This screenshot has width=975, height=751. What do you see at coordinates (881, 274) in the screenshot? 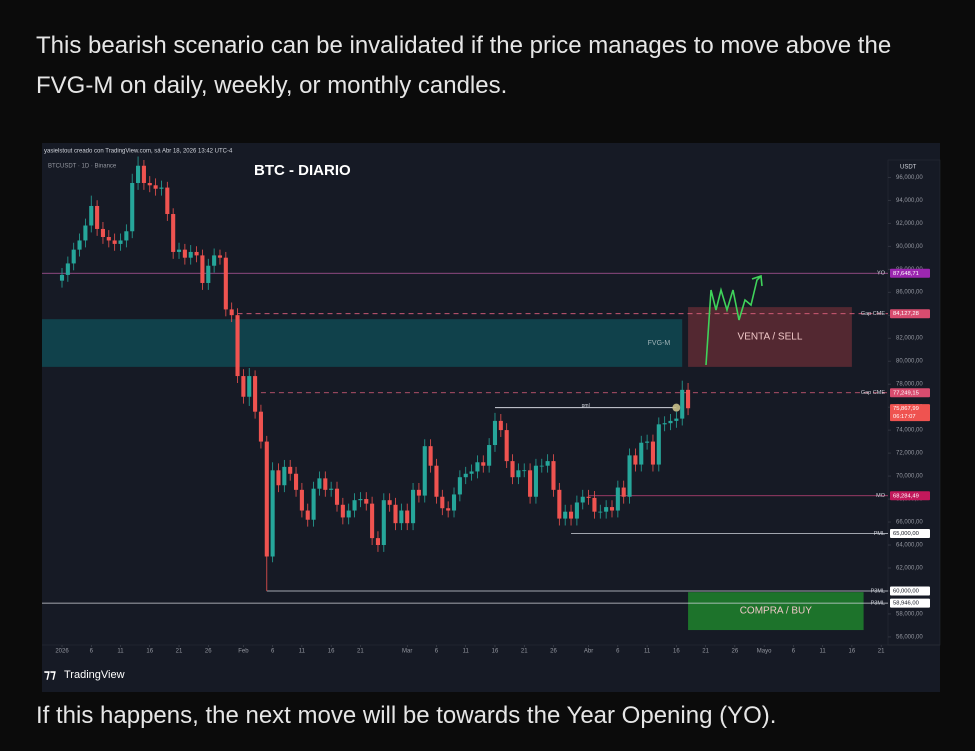
I see `level-name: YO` at bounding box center [881, 274].